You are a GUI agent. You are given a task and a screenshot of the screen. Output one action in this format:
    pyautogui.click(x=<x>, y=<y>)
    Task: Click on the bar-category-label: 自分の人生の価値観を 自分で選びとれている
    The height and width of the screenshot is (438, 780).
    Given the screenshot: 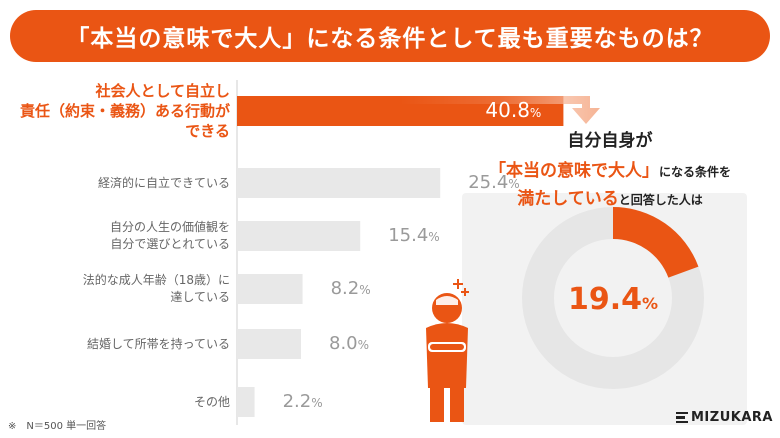 What is the action you would take?
    pyautogui.click(x=115, y=236)
    